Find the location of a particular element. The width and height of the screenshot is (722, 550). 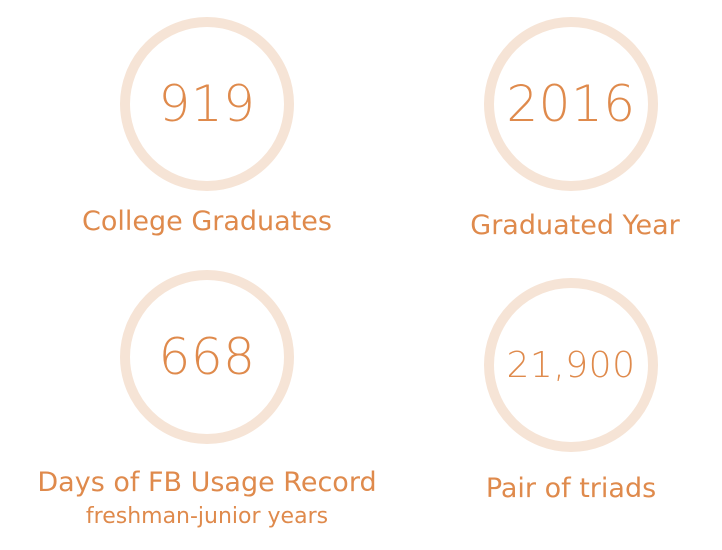

stat-label-fb-usage-days: Days of FB Usage Record is located at coordinates (207, 482).